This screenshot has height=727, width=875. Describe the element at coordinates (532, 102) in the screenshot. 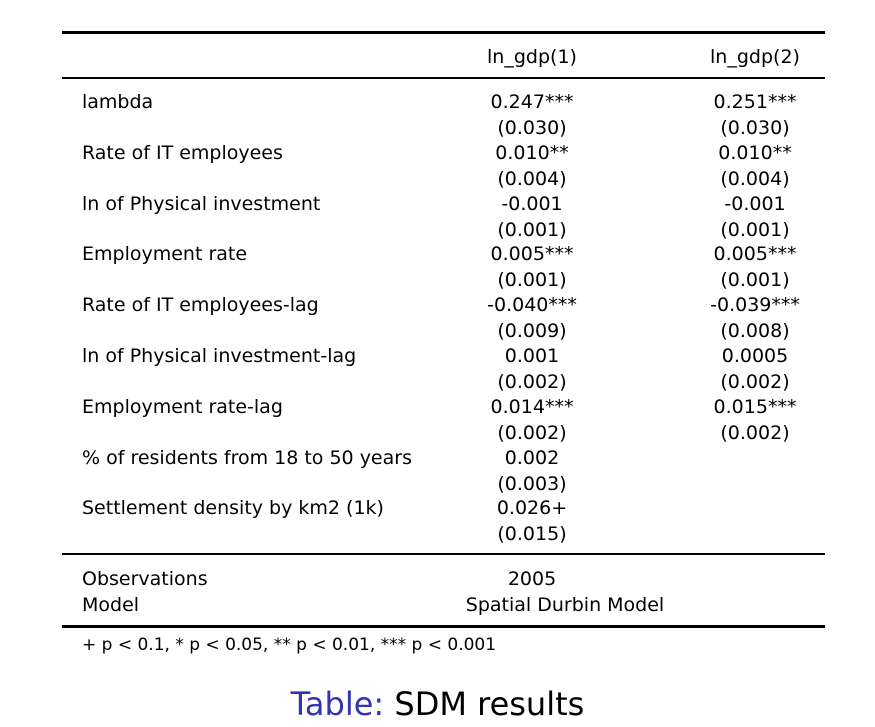

I see `coef-col1: 0.247***` at that location.